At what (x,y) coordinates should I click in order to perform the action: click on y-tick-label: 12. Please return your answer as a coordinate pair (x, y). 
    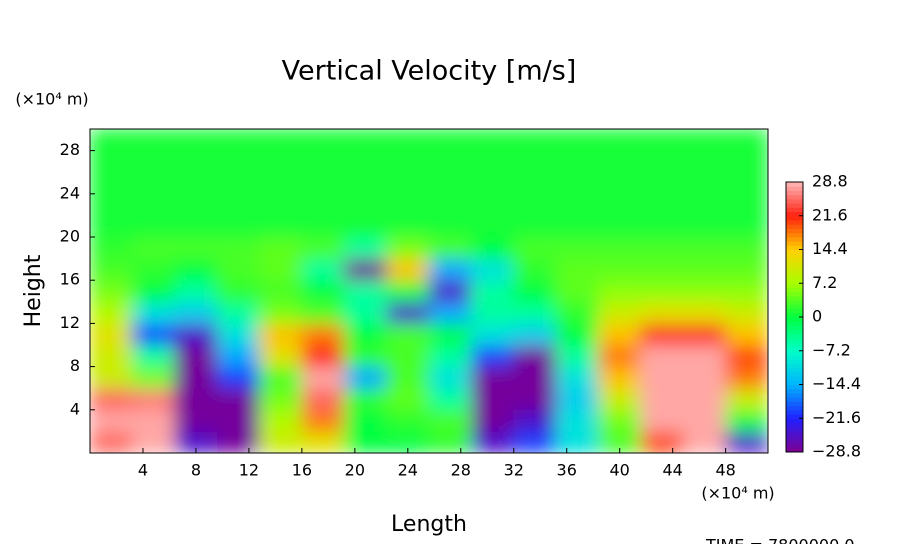
    Looking at the image, I should click on (70, 322).